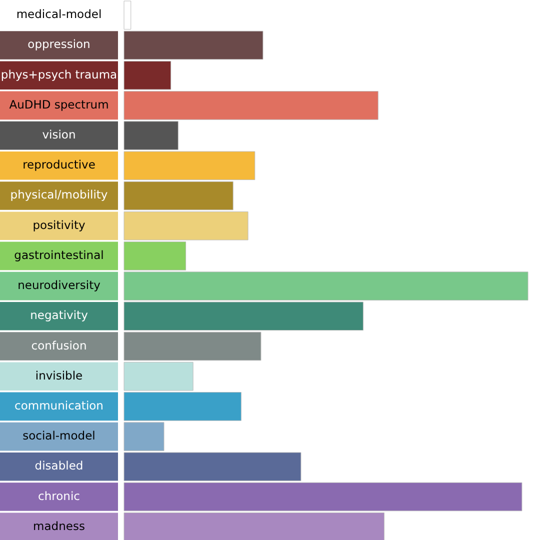 Image resolution: width=540 pixels, height=540 pixels. I want to click on y-tick-label: confusion, so click(59, 345).